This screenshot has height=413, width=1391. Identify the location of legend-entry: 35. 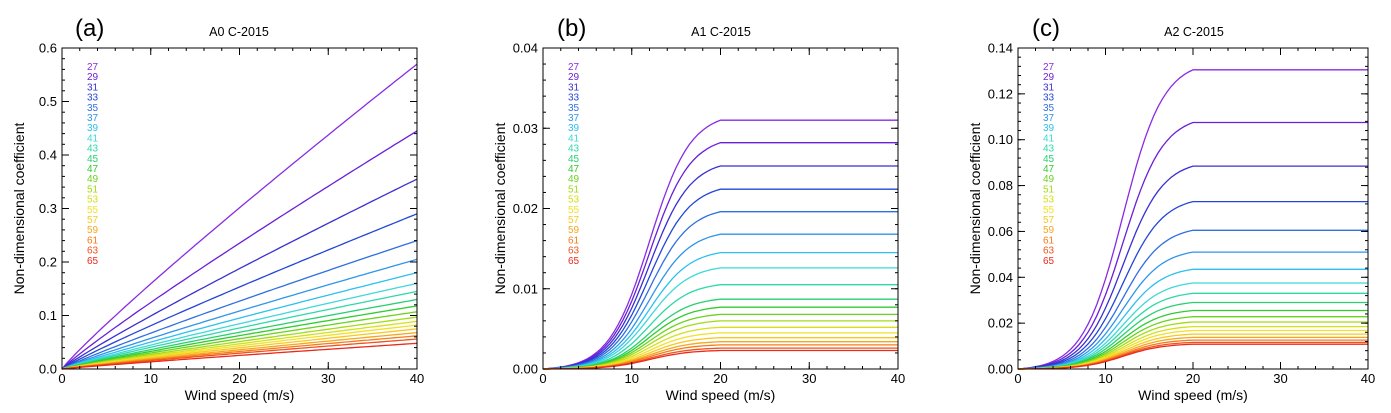
(574, 108).